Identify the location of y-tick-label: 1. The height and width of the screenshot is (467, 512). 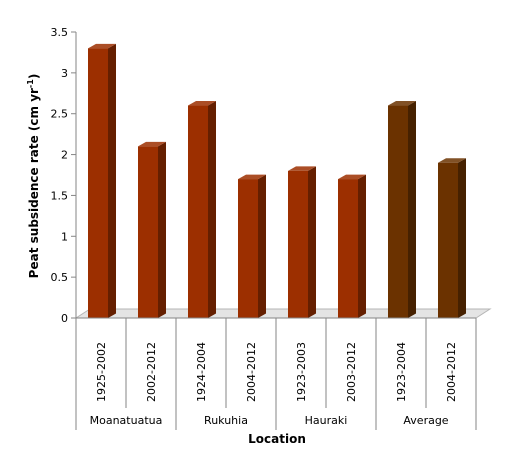
(64, 236).